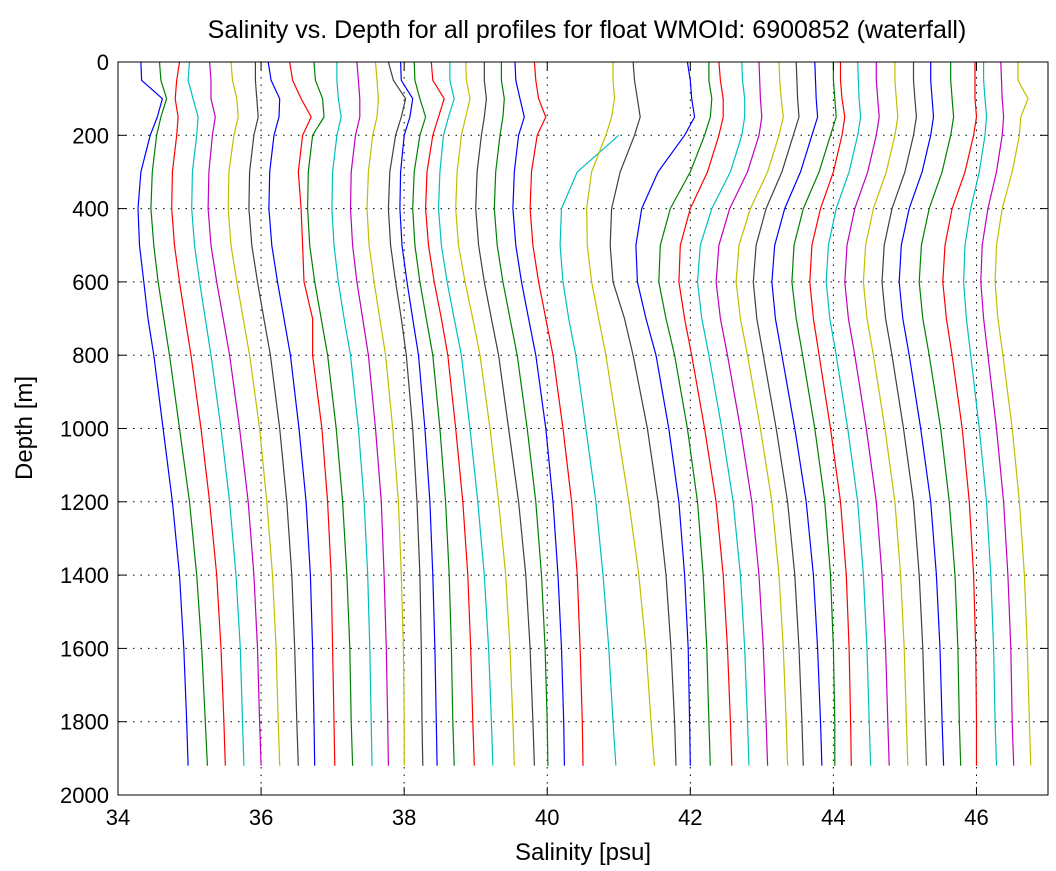 The image size is (1056, 871). What do you see at coordinates (976, 817) in the screenshot?
I see `x-tick-label-46: 46` at bounding box center [976, 817].